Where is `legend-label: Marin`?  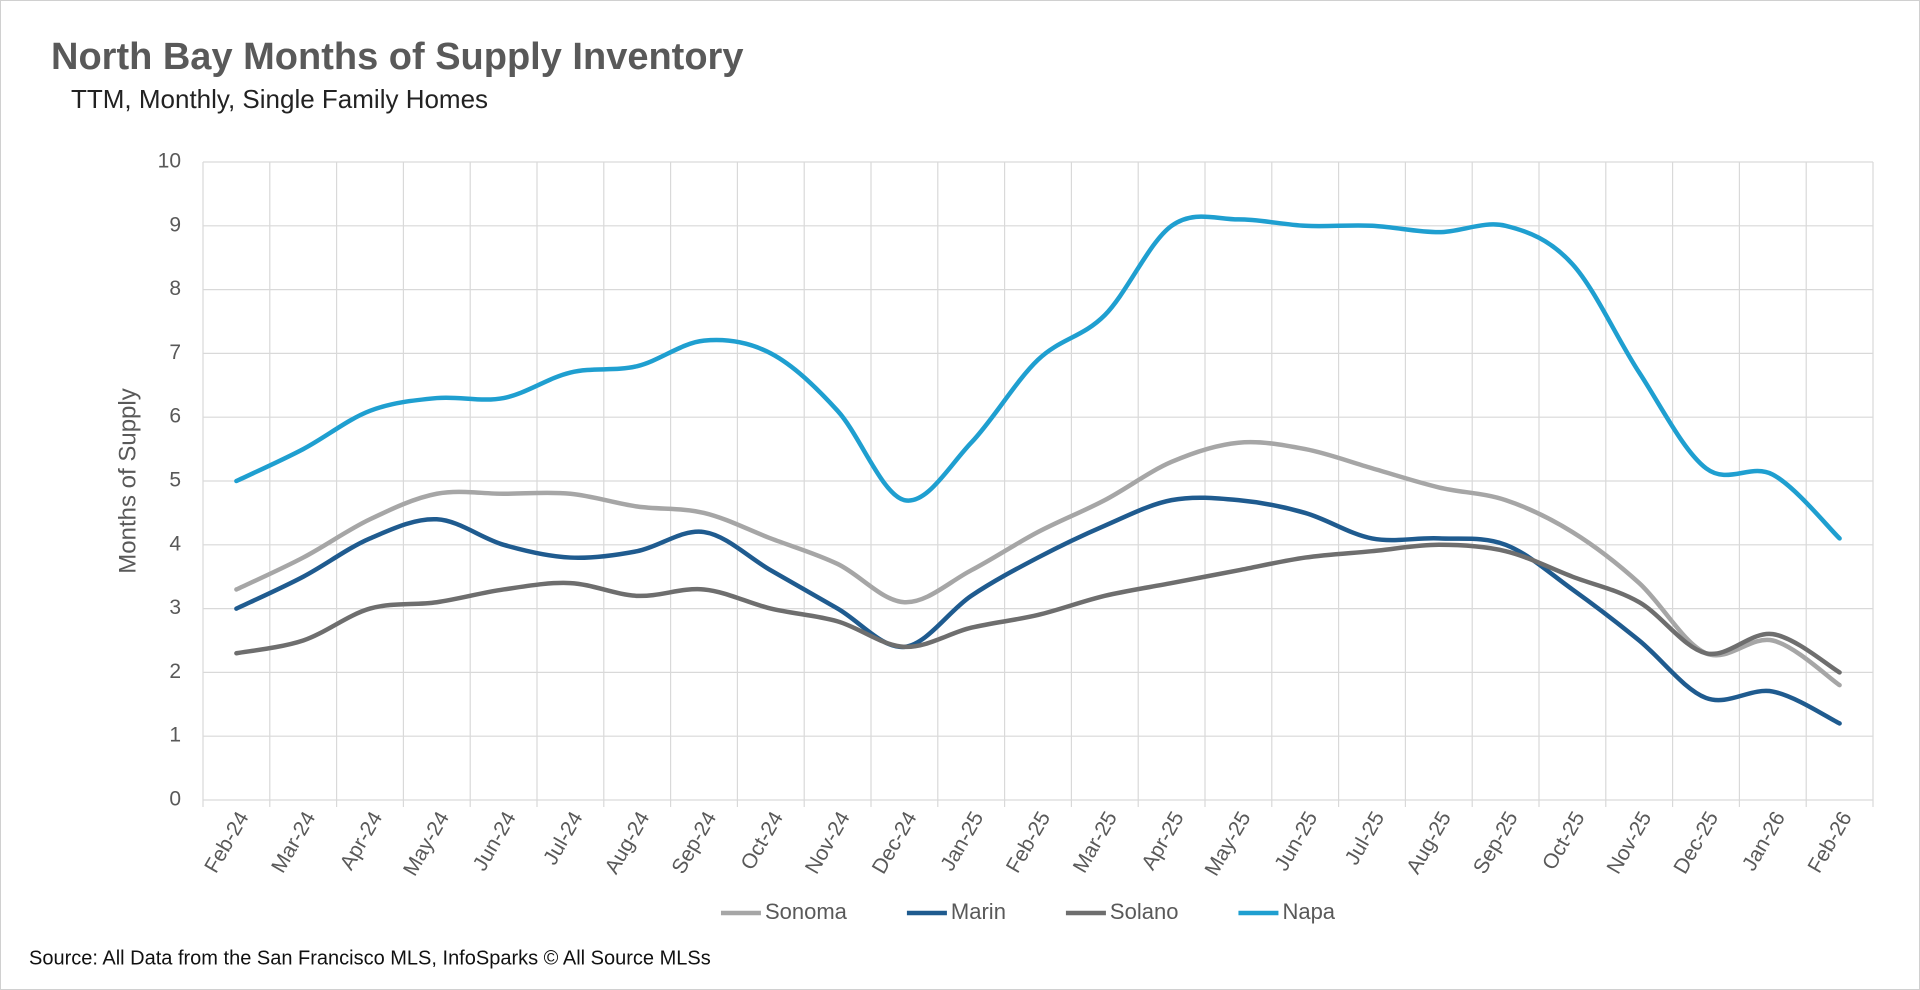
legend-label: Marin is located at coordinates (978, 911).